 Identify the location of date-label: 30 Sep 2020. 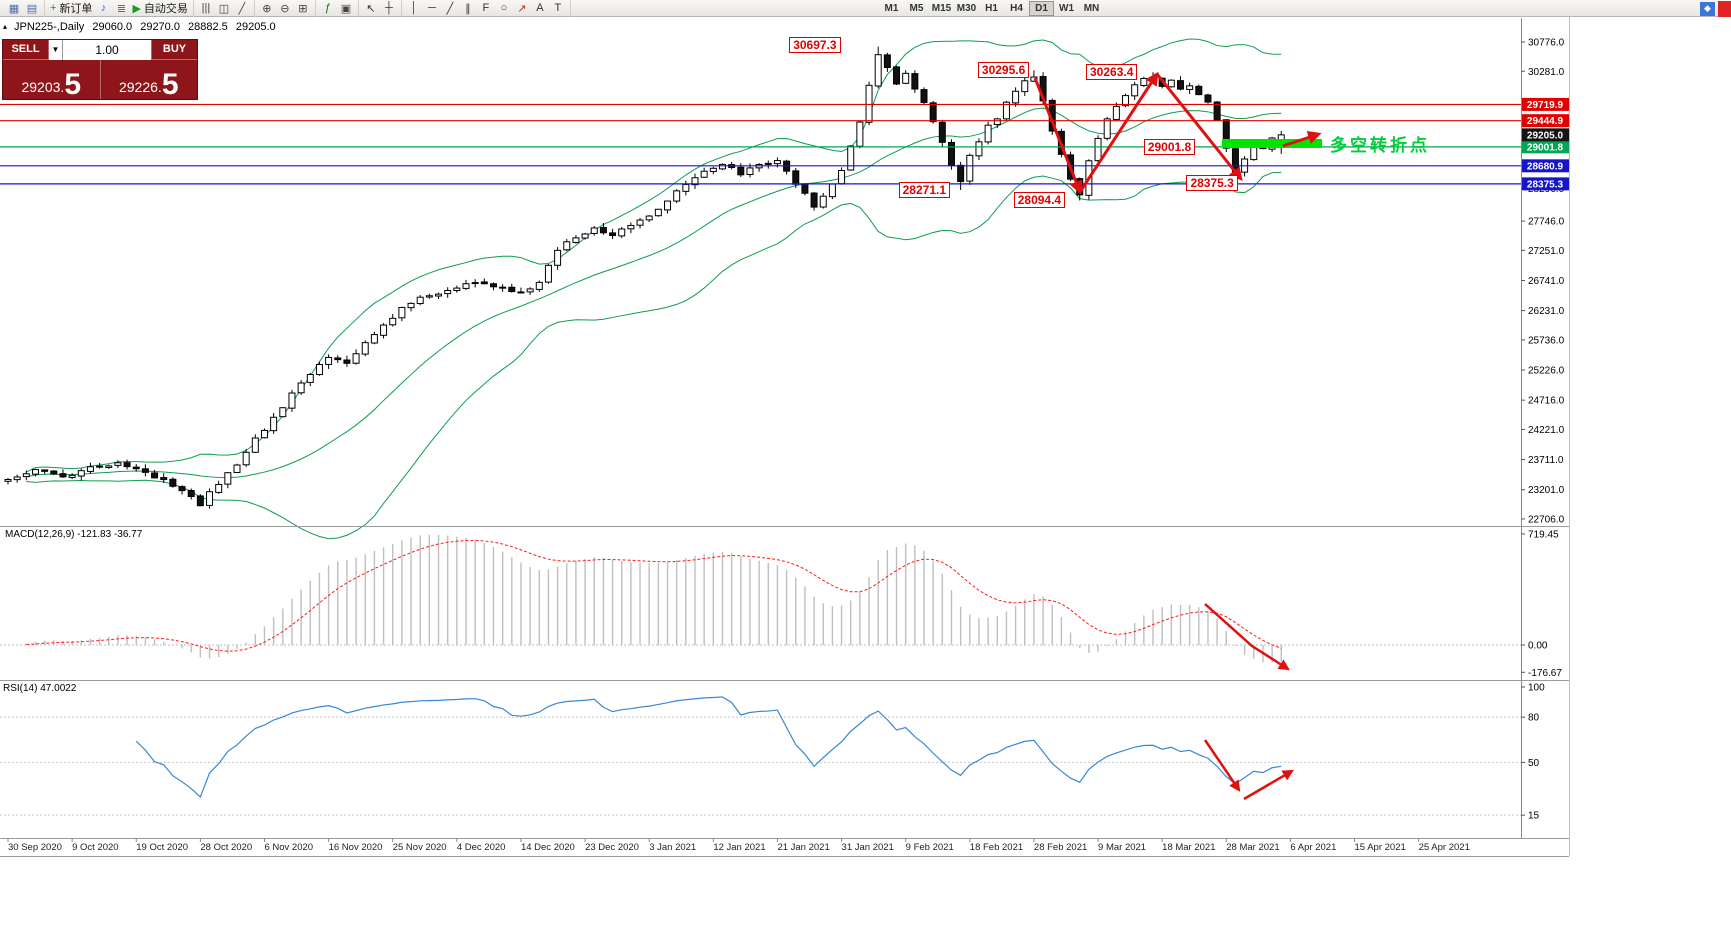
(35, 847).